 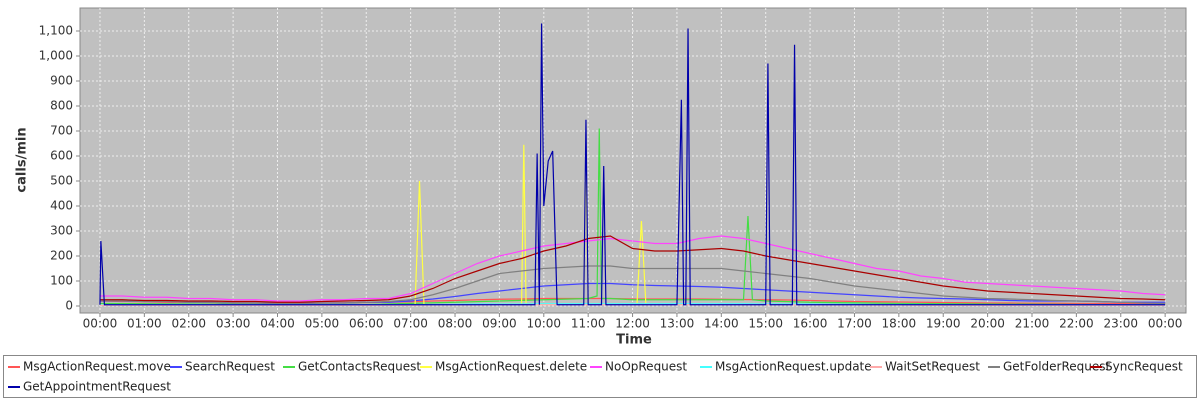 I want to click on x-tick-label: 23:00, so click(x=1120, y=324).